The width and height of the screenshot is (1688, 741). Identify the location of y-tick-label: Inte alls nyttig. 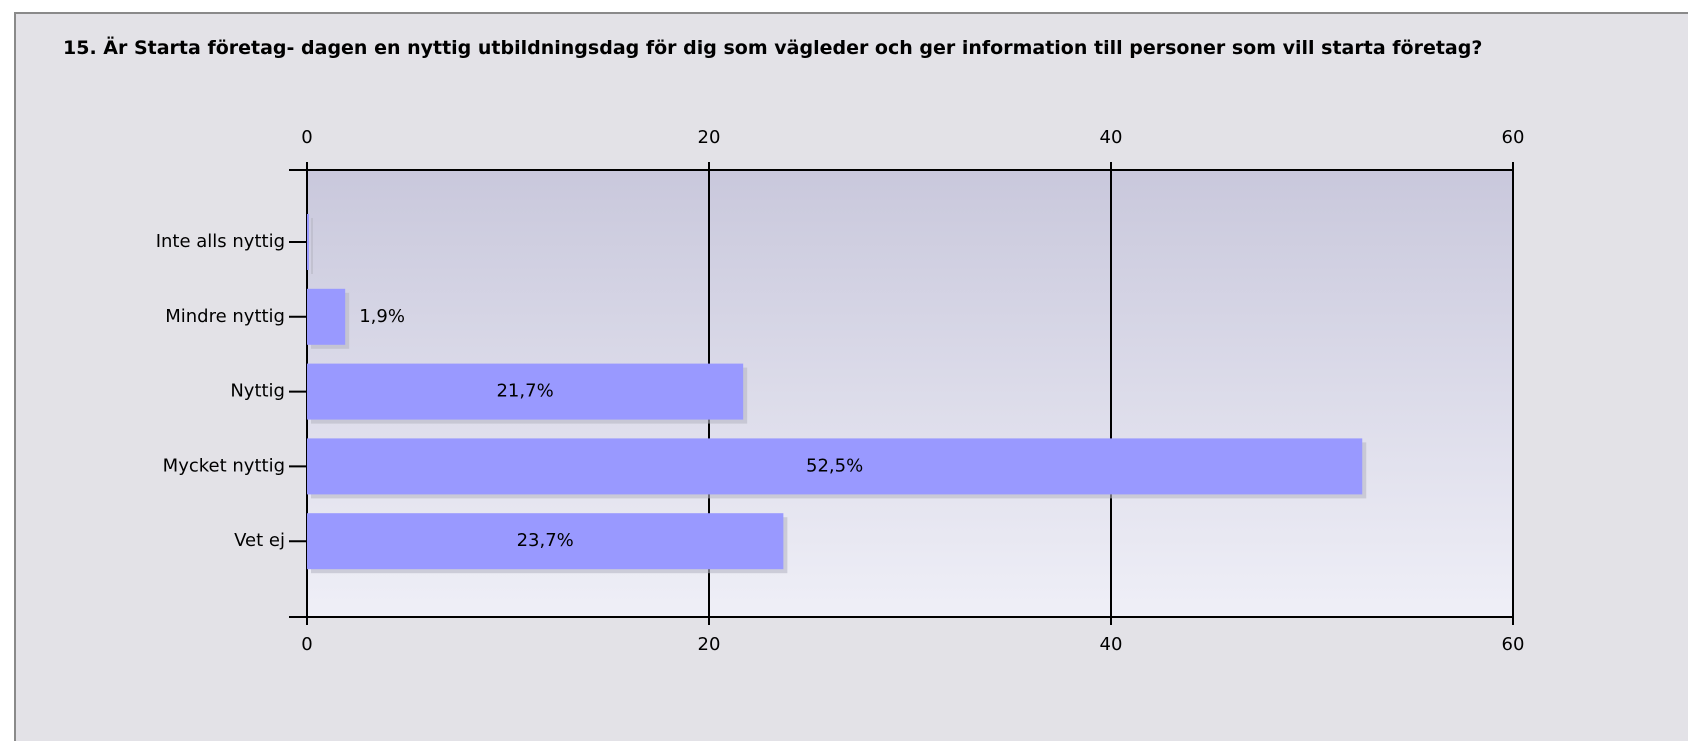
(220, 241).